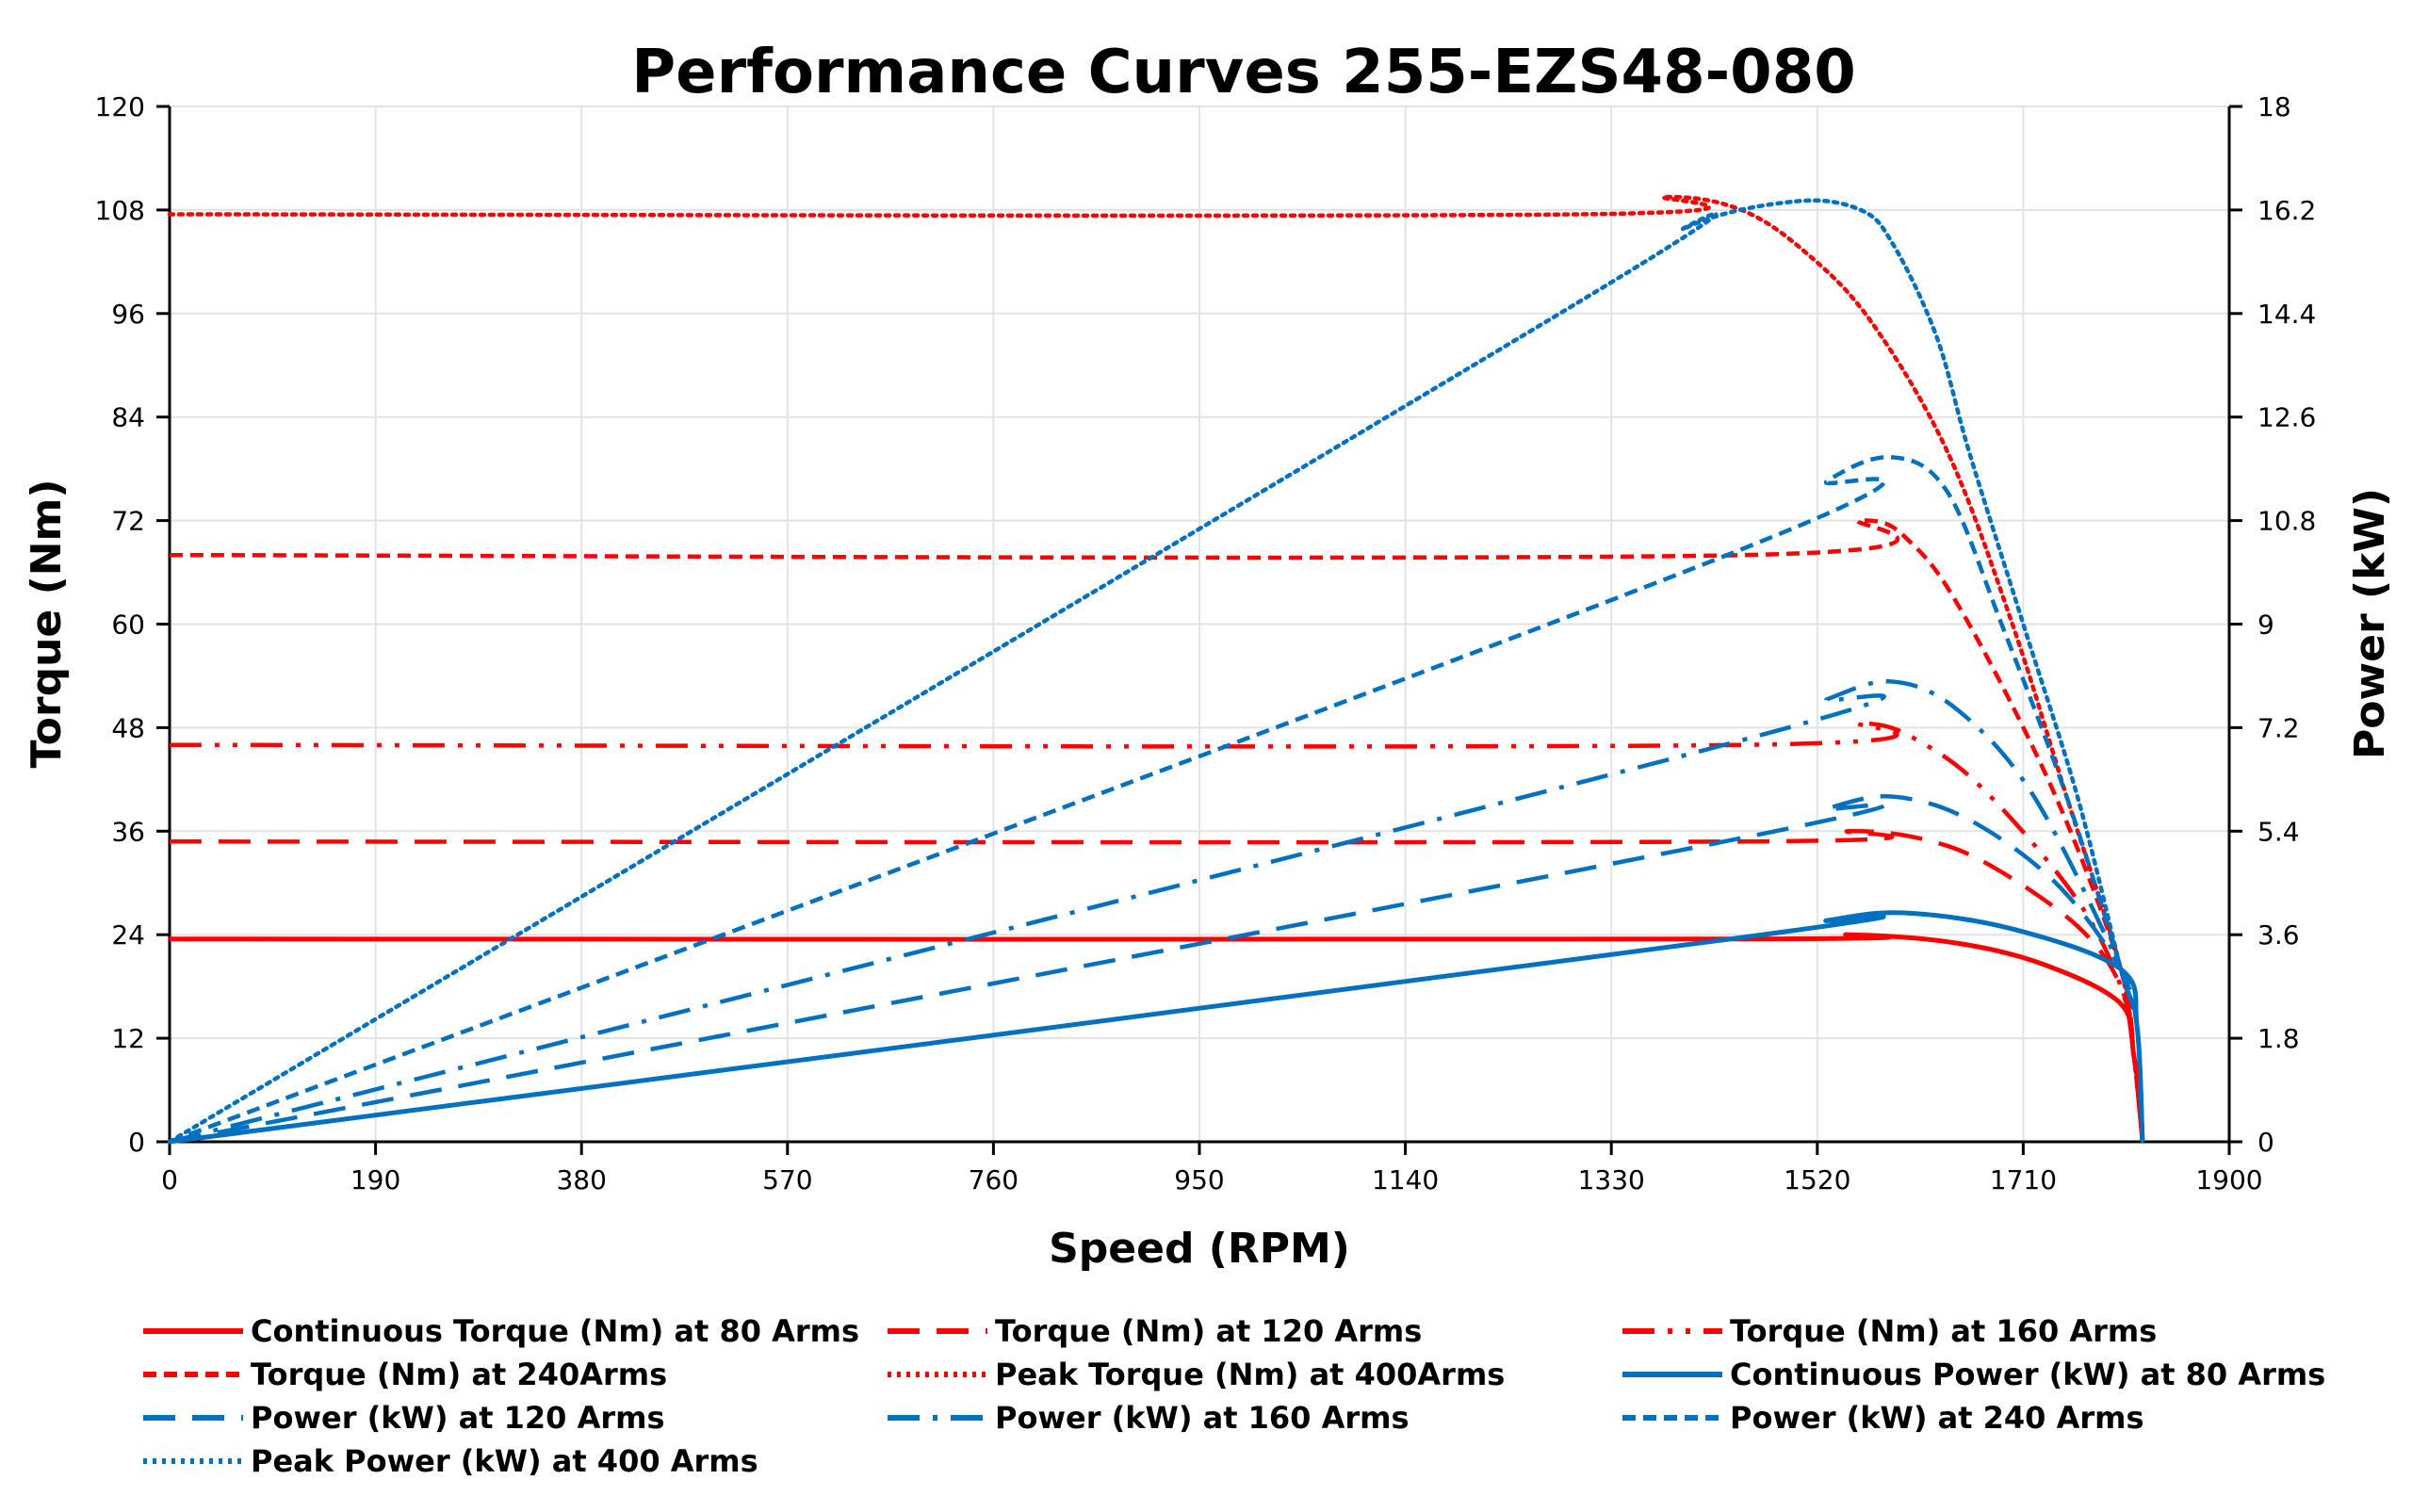 The width and height of the screenshot is (2412, 1512). What do you see at coordinates (128, 625) in the screenshot?
I see `y-tick-label: 60` at bounding box center [128, 625].